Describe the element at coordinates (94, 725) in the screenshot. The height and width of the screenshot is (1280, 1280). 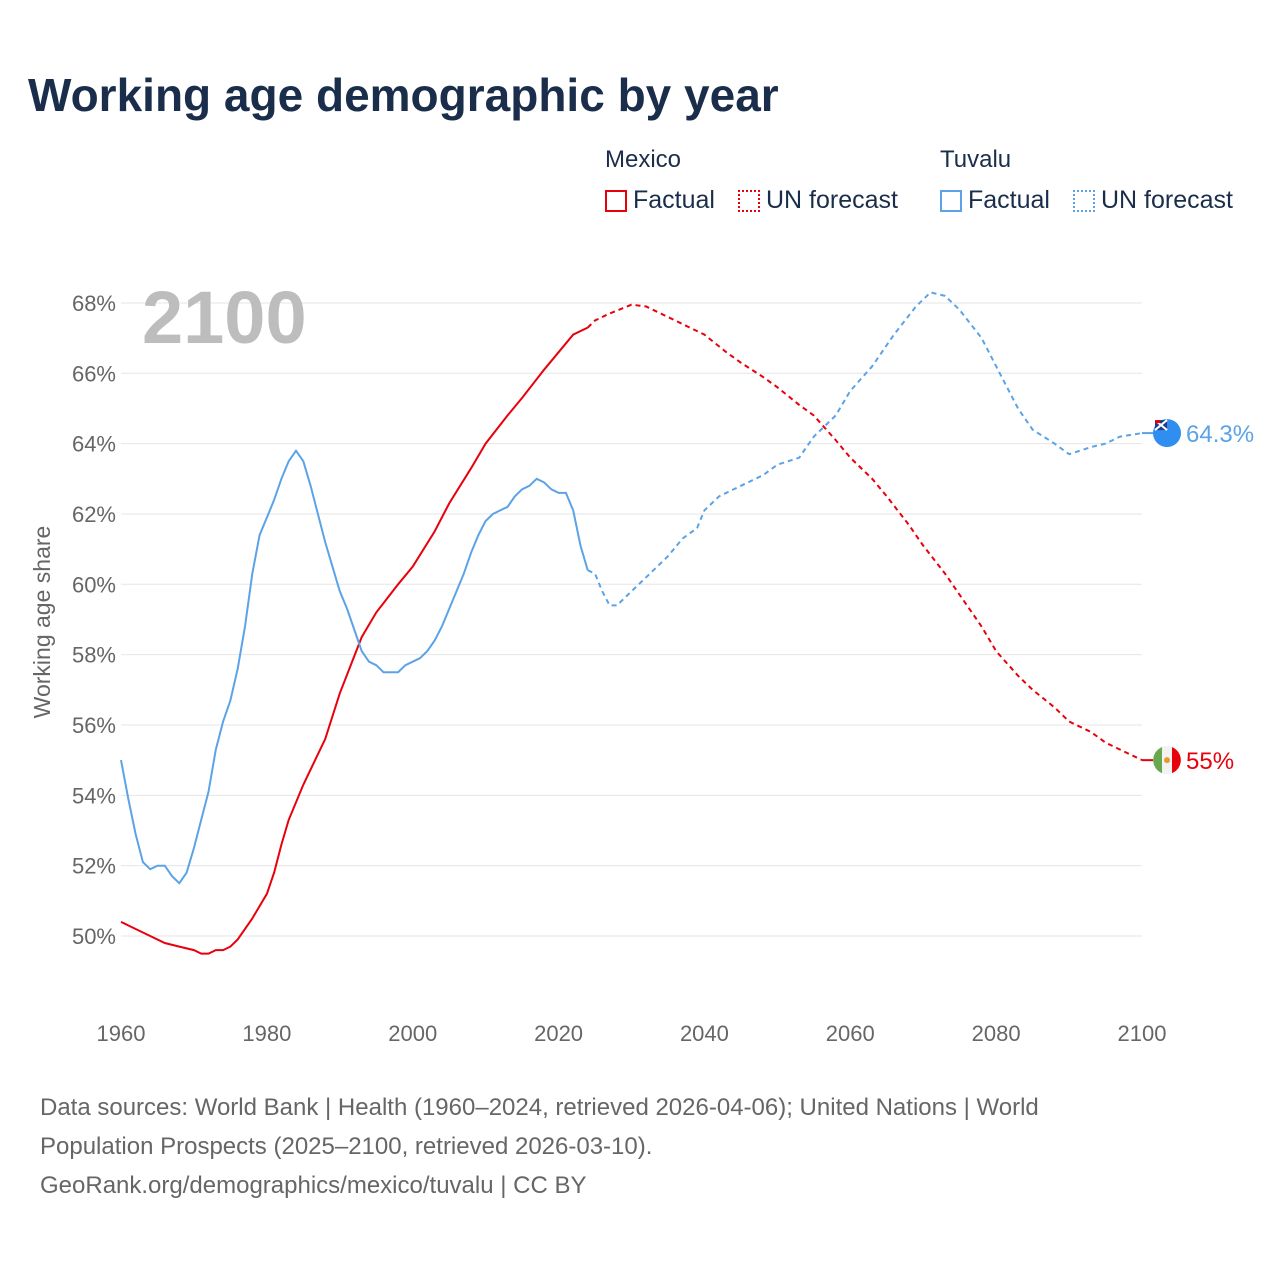
I see `y-tick-label: 56%` at that location.